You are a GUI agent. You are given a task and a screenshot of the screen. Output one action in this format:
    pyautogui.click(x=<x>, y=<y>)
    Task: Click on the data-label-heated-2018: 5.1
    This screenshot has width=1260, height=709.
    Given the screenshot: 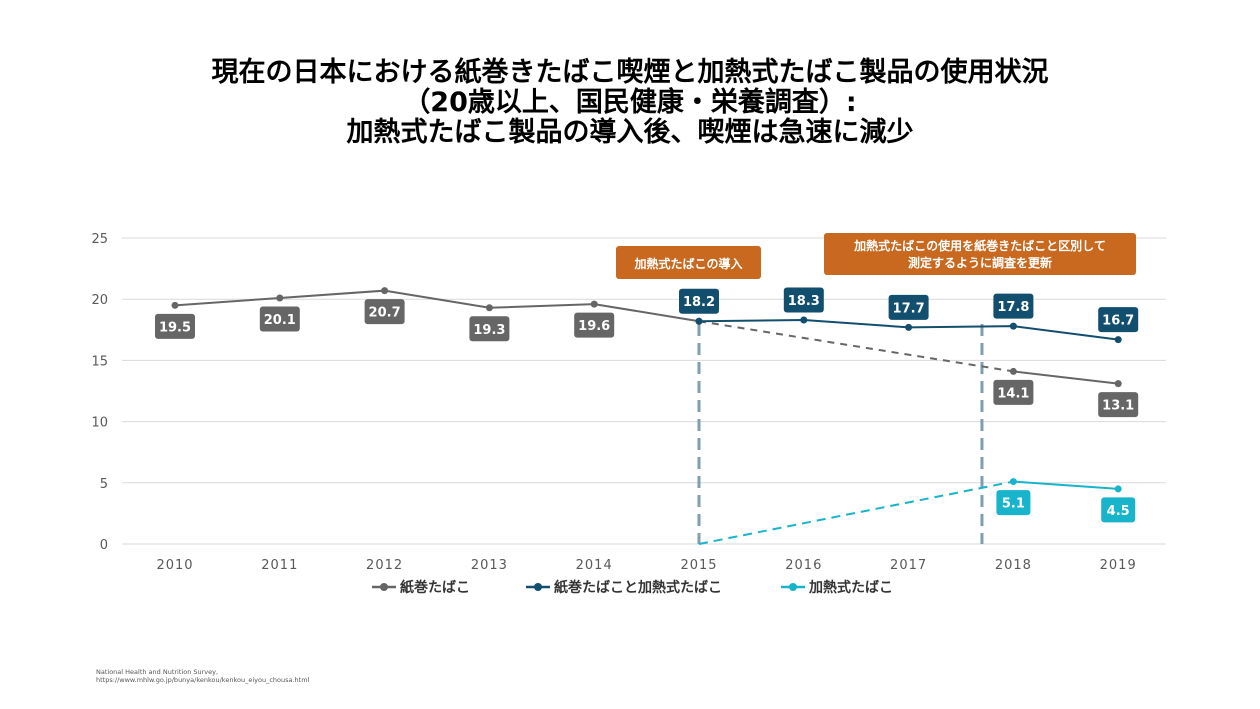 What is the action you would take?
    pyautogui.click(x=1013, y=503)
    